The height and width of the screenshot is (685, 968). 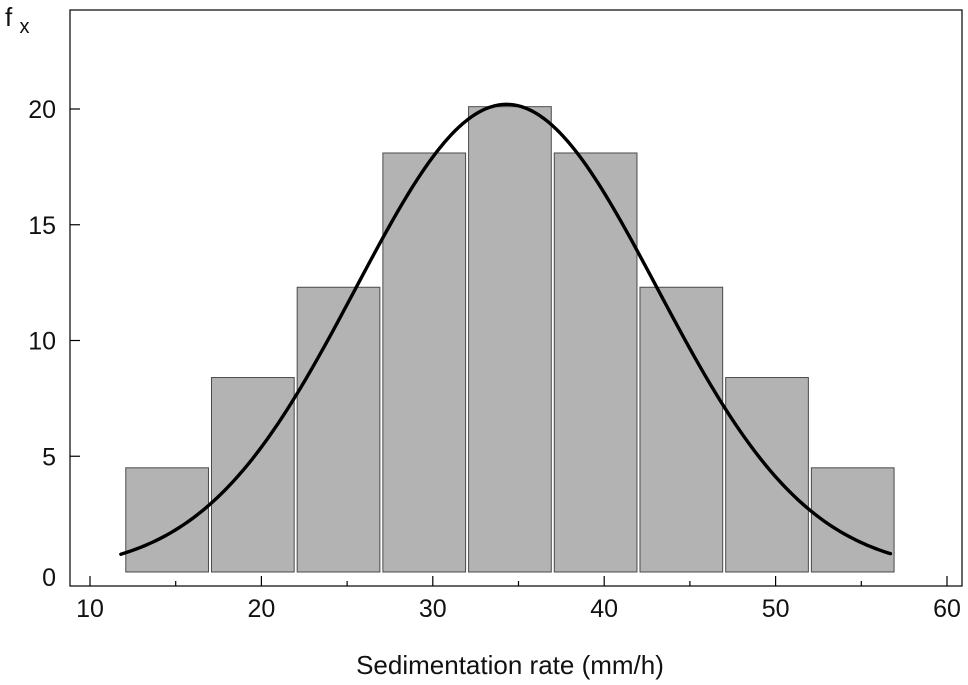 What do you see at coordinates (42, 110) in the screenshot?
I see `y-tick-label-20: 20` at bounding box center [42, 110].